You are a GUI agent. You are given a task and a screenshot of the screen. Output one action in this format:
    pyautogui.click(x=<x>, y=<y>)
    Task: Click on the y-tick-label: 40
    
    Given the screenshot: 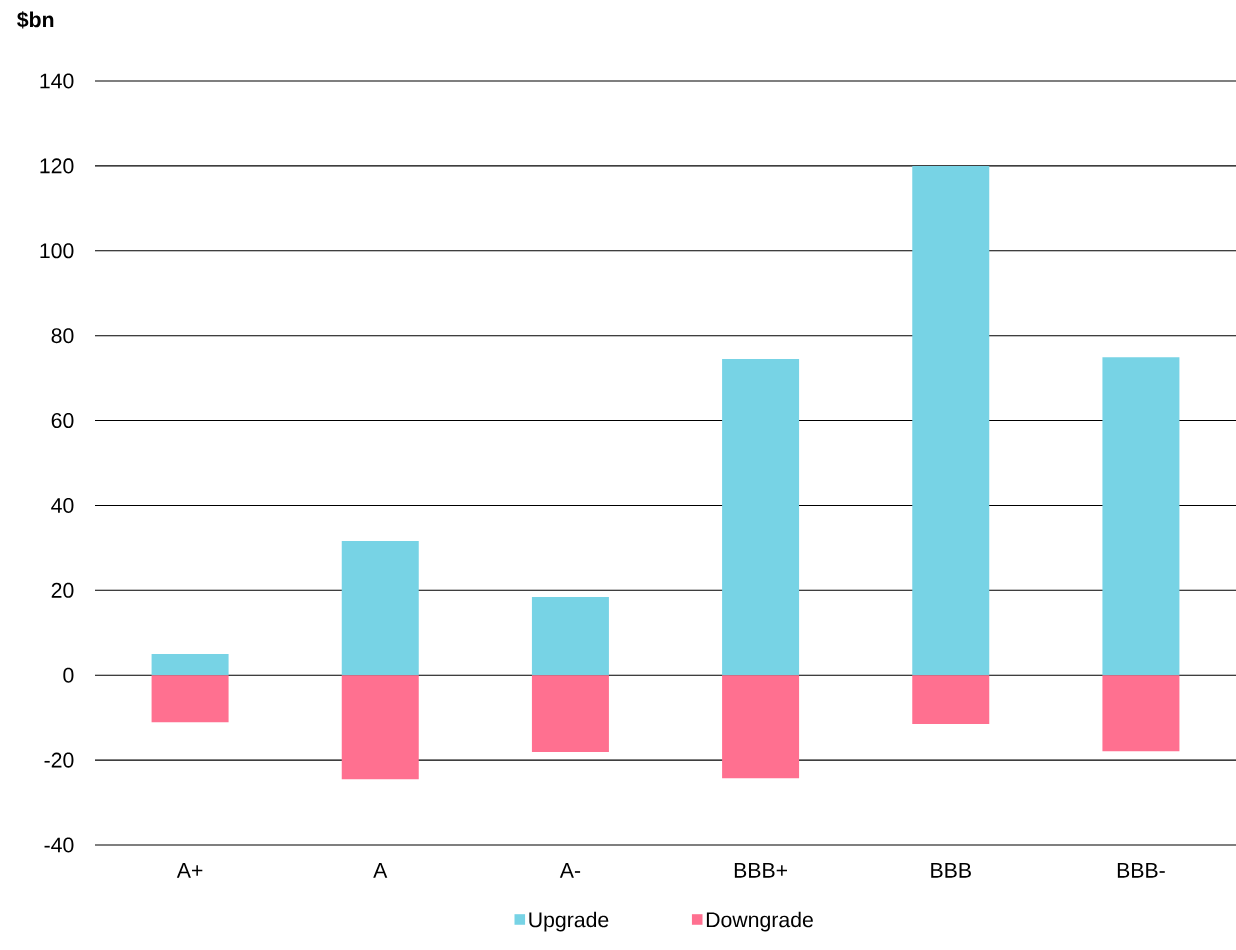 What is the action you would take?
    pyautogui.click(x=62, y=505)
    